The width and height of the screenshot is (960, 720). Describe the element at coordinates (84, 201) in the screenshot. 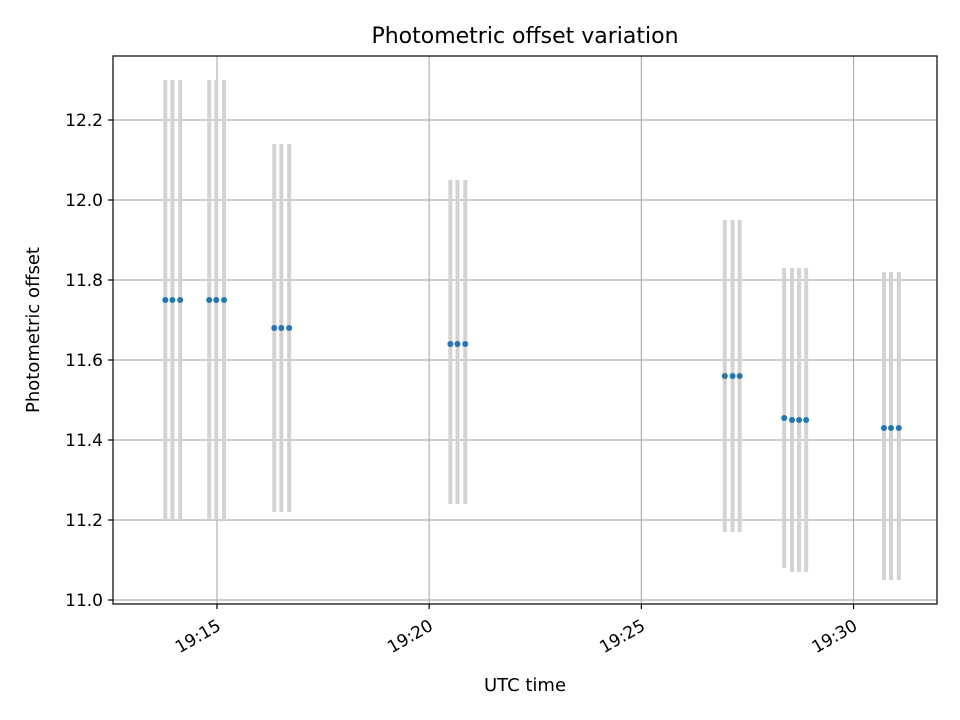

I see `y-tick-label: 12.0` at that location.